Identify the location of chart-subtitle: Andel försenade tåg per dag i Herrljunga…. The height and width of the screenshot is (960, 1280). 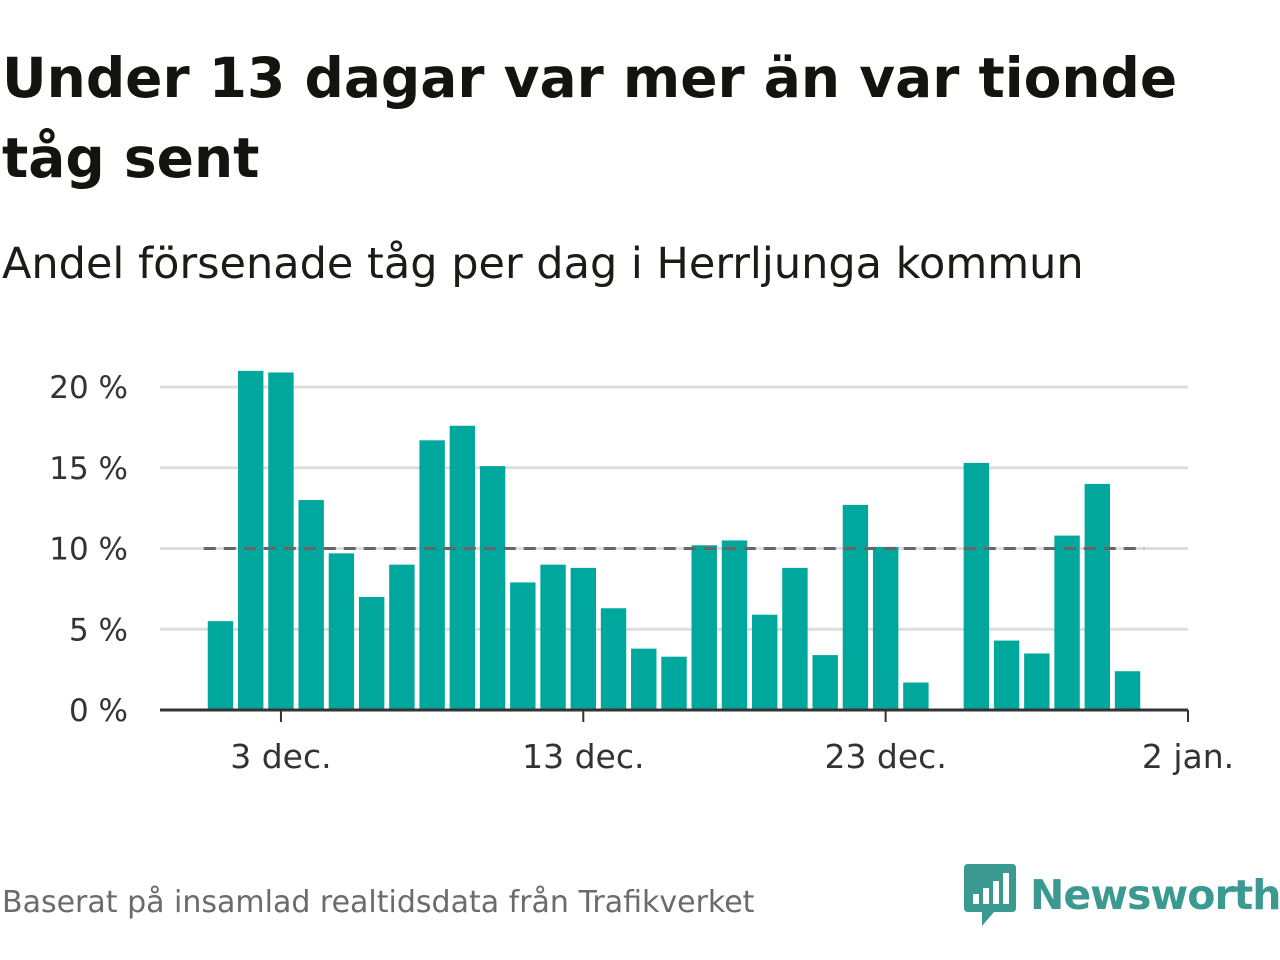
(543, 264).